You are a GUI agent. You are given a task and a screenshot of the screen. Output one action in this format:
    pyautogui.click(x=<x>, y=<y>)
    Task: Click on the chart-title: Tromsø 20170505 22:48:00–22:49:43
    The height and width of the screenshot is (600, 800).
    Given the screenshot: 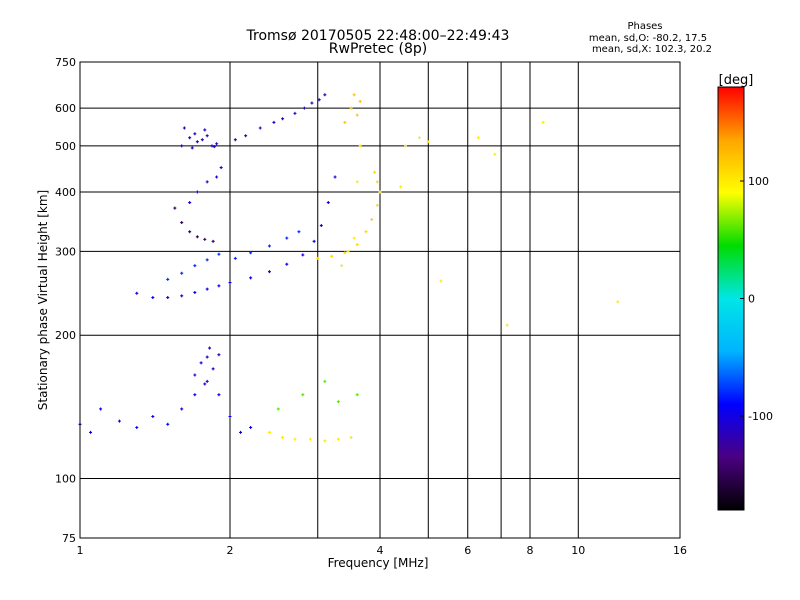 What is the action you would take?
    pyautogui.click(x=378, y=36)
    